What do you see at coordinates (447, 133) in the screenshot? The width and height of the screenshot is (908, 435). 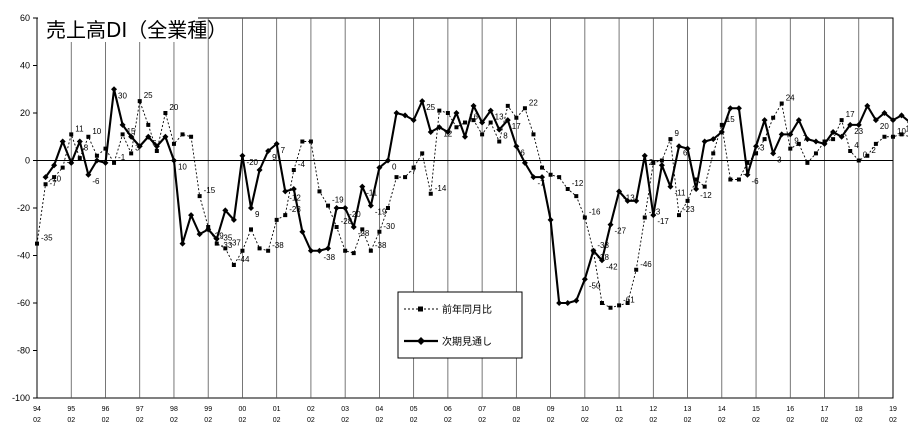 I see `data-label-outlook: 12` at bounding box center [447, 133].